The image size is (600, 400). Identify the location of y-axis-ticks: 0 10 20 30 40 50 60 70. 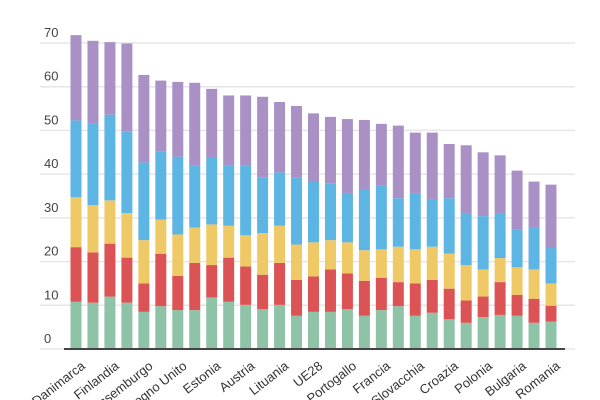
(51, 185).